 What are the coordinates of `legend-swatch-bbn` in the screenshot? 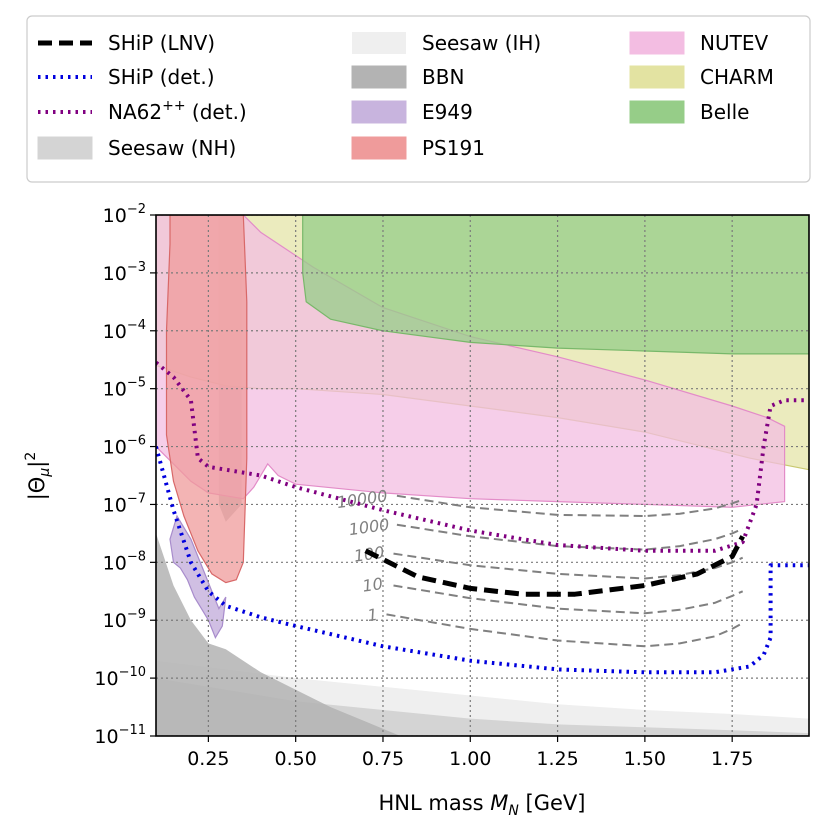 It's located at (379, 77).